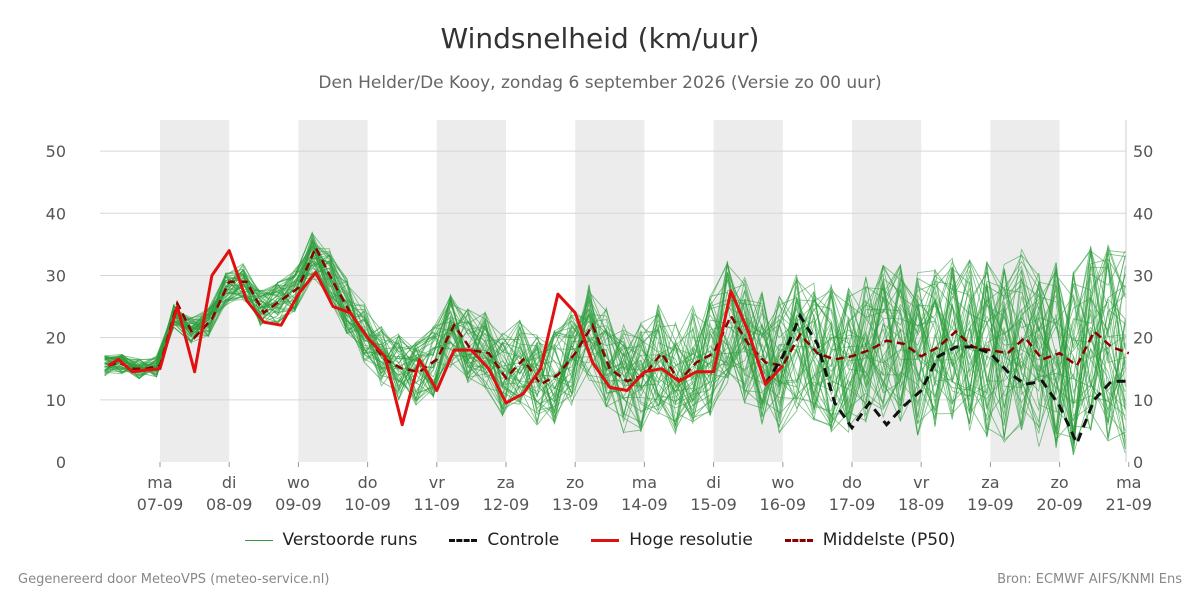  Describe the element at coordinates (298, 504) in the screenshot. I see `x-tick-label-date: 09-09` at that location.